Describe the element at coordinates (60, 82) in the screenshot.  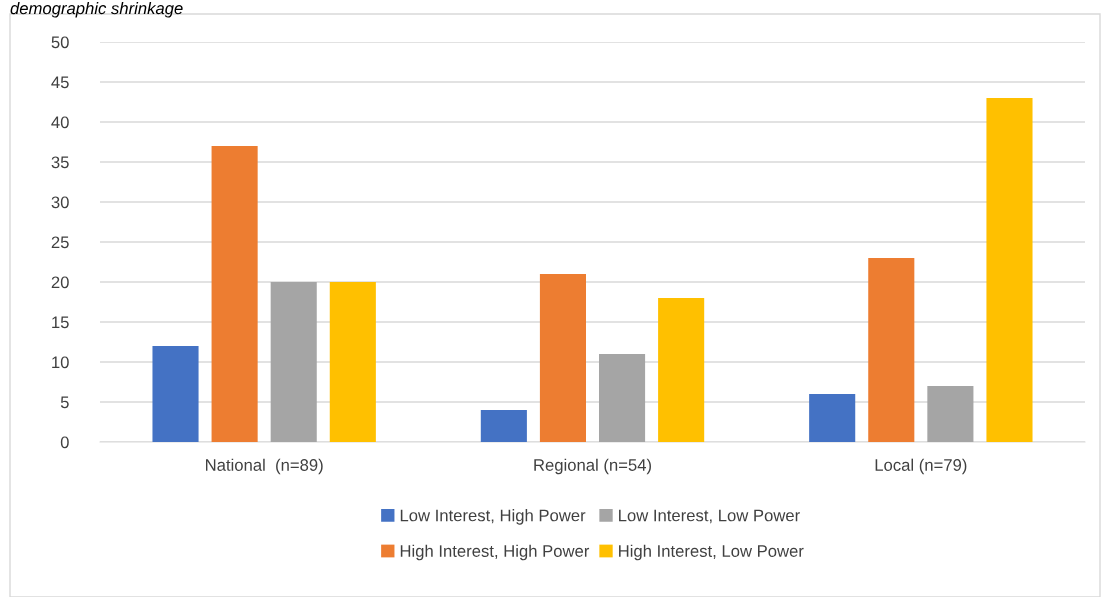
I see `y-tick-label: 45` at that location.